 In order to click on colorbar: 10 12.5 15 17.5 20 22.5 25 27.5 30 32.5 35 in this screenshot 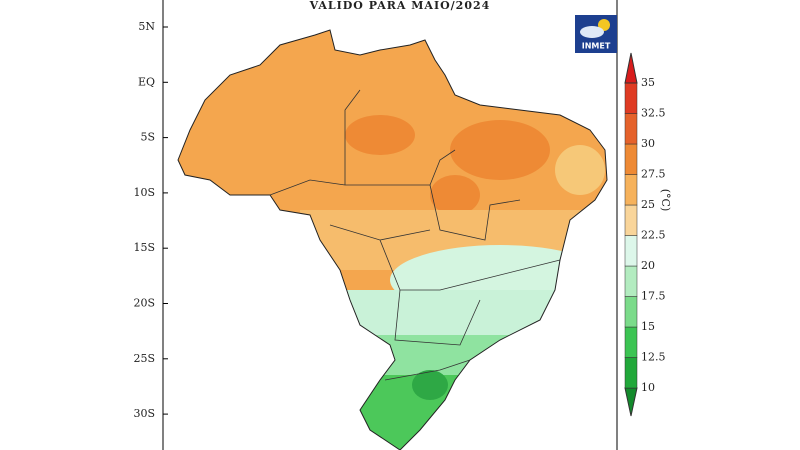, I will do `click(645, 234)`.